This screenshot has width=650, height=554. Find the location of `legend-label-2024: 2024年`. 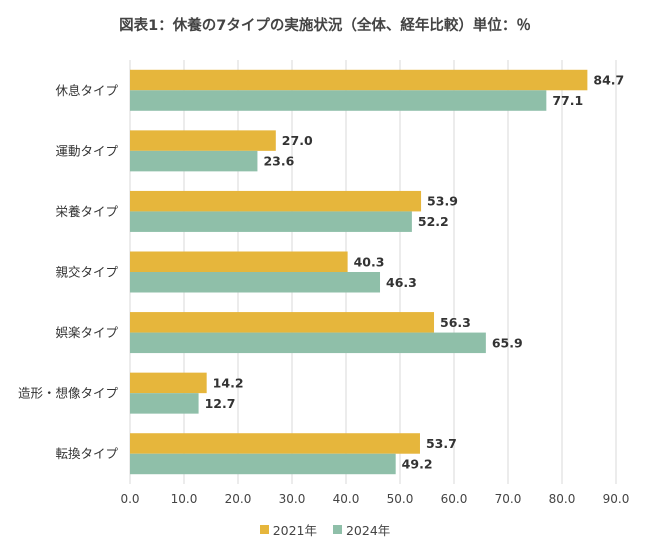

legend-label-2024: 2024年 is located at coordinates (368, 530).